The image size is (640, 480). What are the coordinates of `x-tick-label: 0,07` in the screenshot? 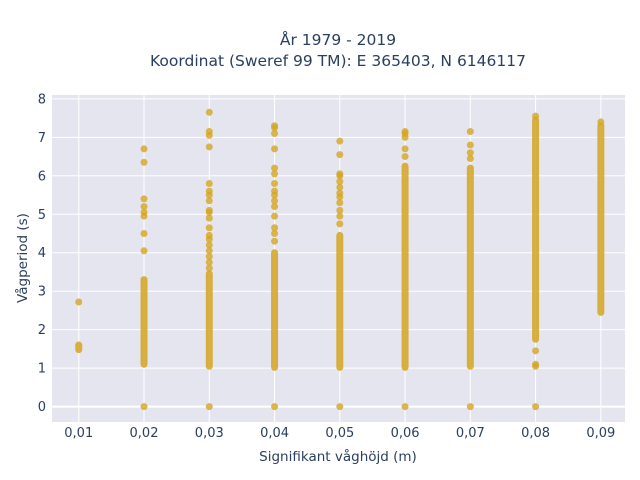 It's located at (470, 433).